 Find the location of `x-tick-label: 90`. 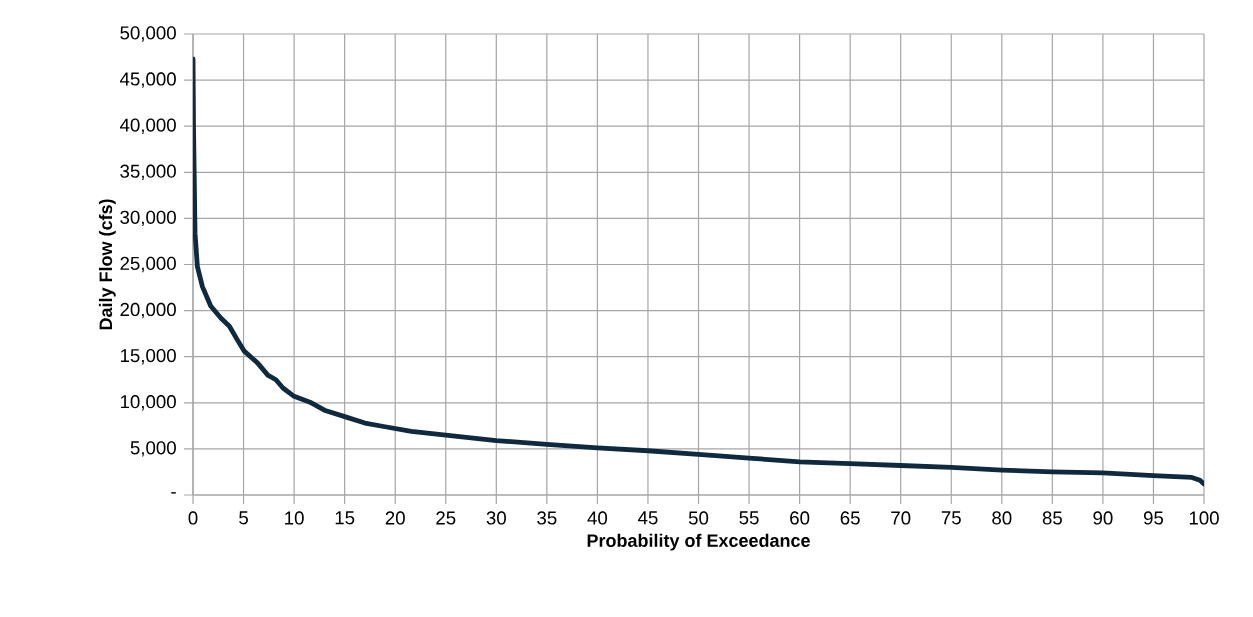

x-tick-label: 90 is located at coordinates (1103, 518).